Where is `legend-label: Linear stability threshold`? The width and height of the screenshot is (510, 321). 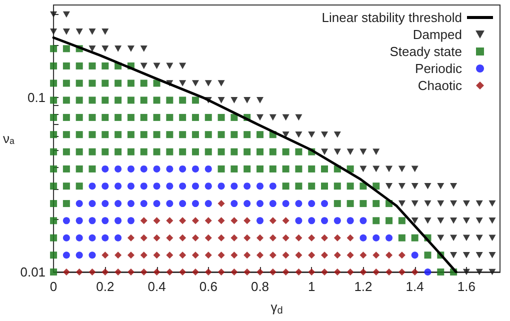
legend-label: Linear stability threshold is located at coordinates (392, 17).